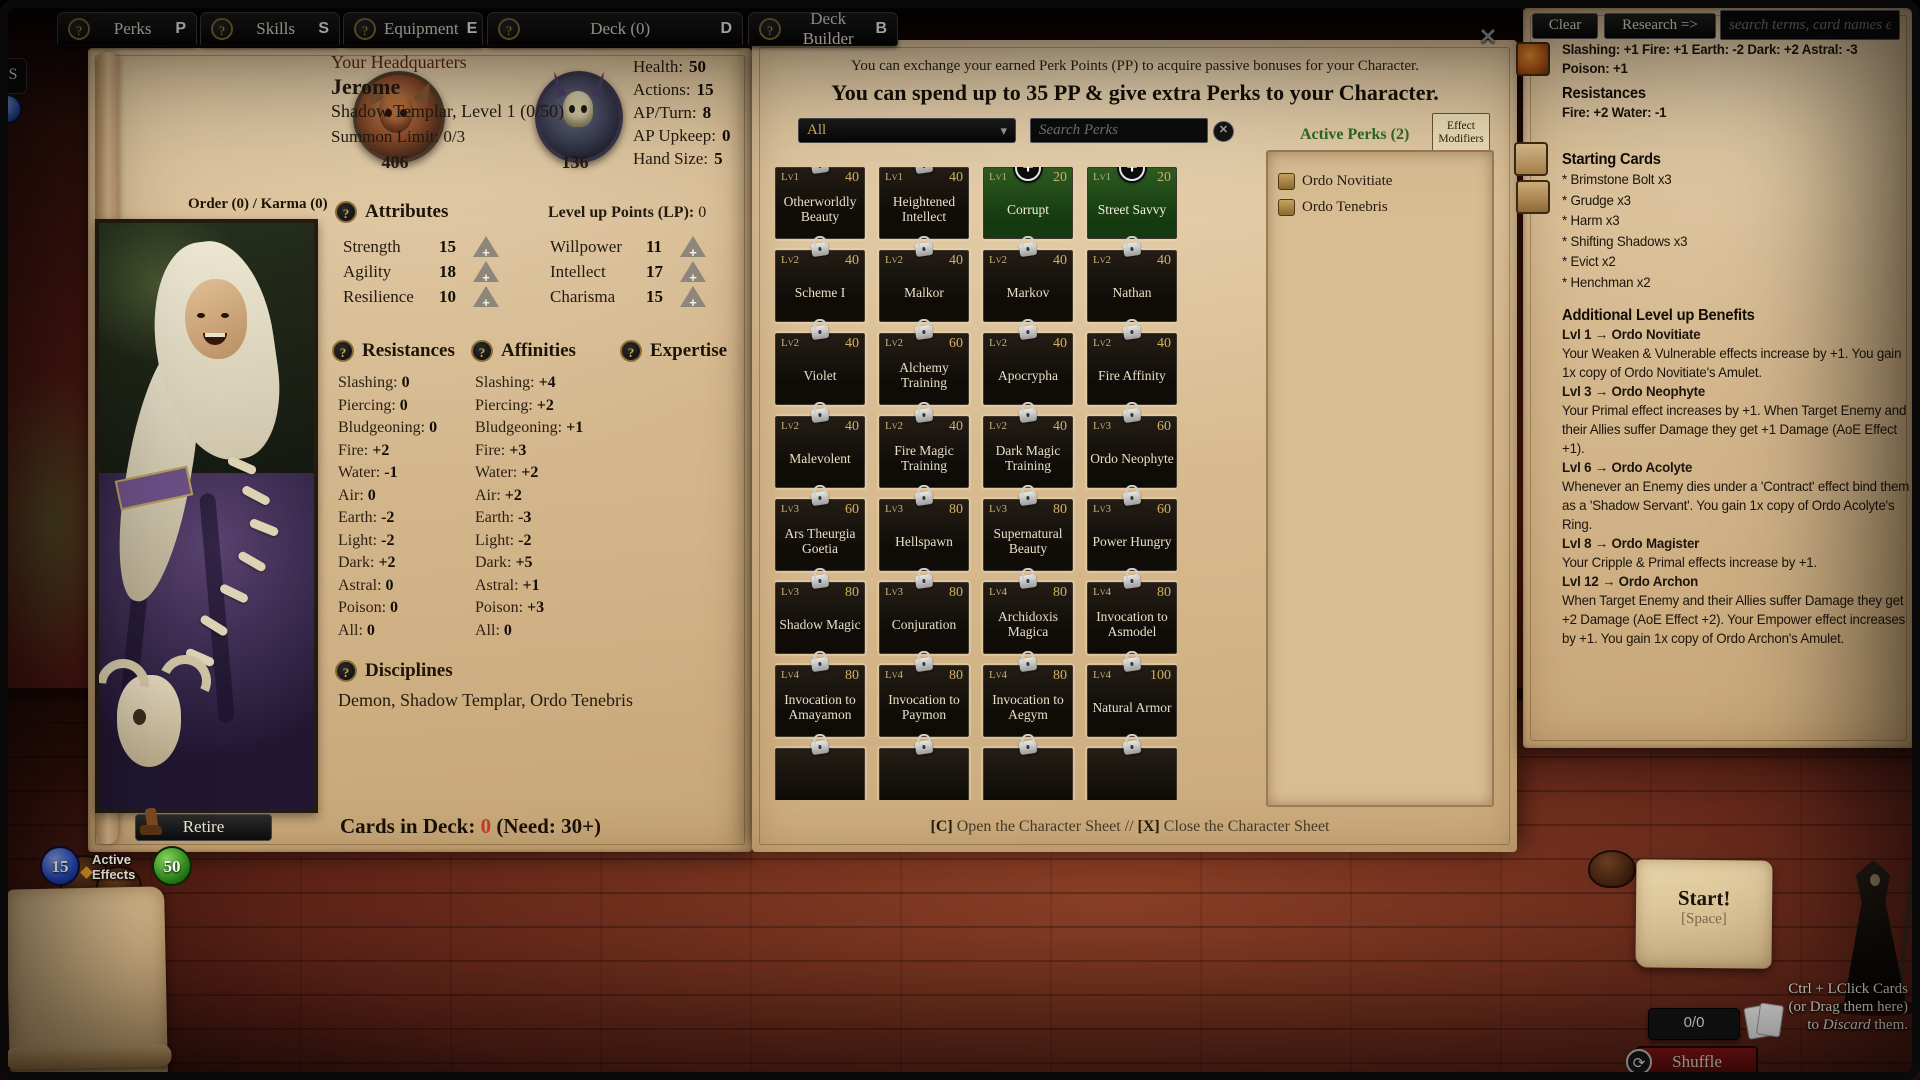 This screenshot has width=1920, height=1080. What do you see at coordinates (665, 112) in the screenshot?
I see `stat-label: AP/Turn:` at bounding box center [665, 112].